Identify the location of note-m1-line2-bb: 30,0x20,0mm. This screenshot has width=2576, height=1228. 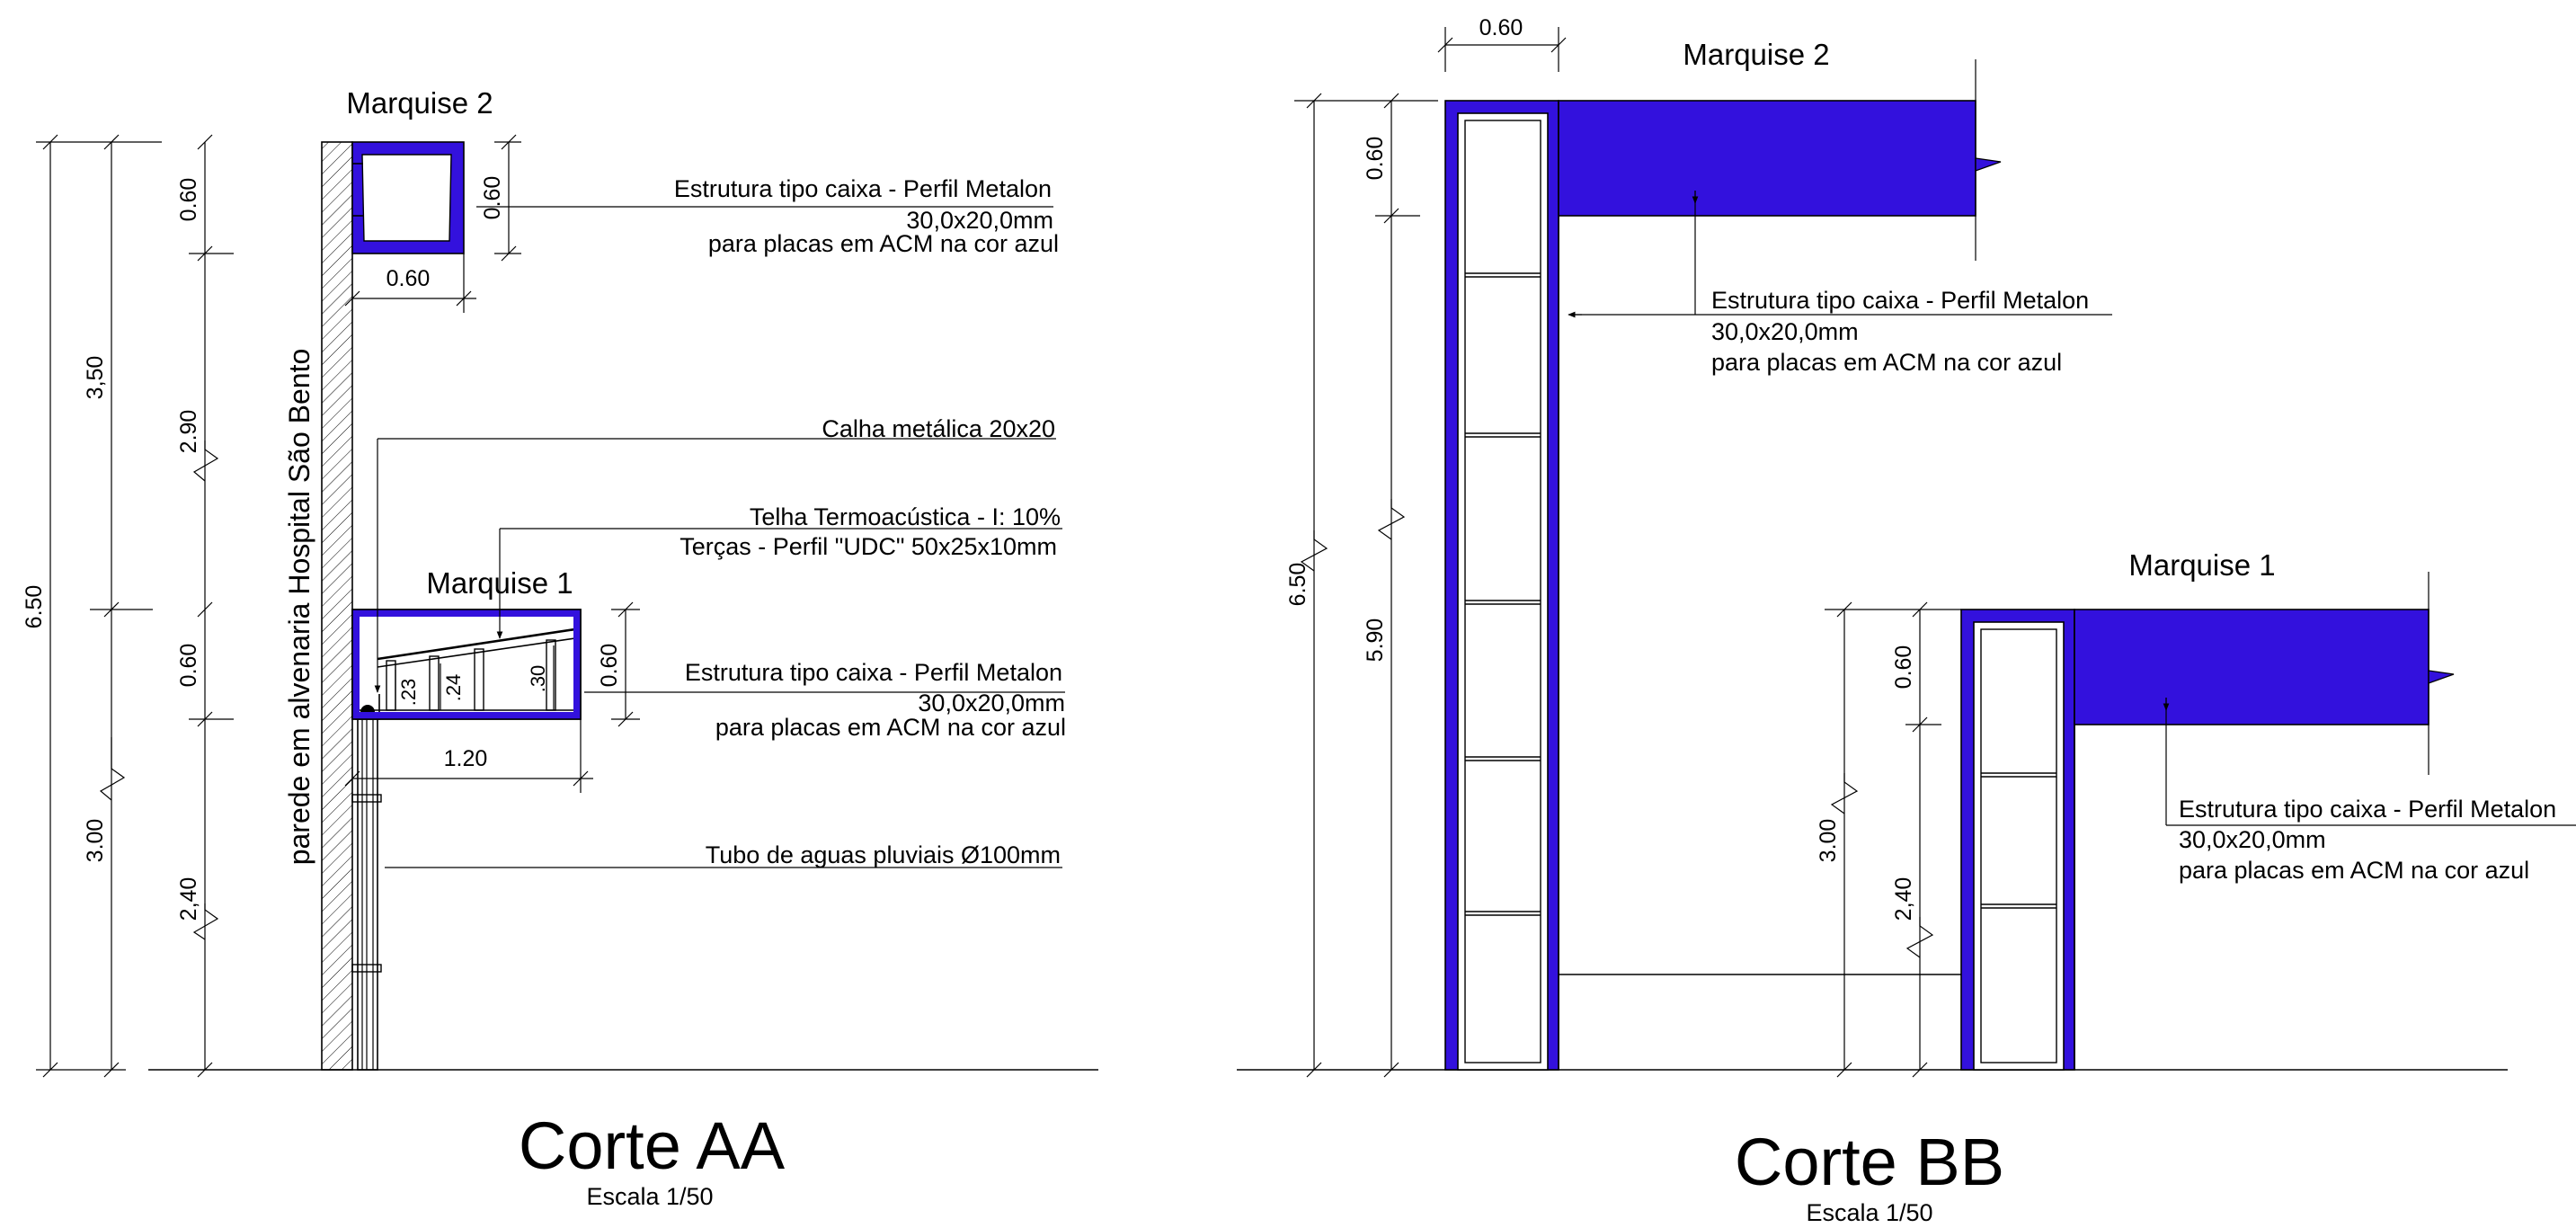
(2252, 839).